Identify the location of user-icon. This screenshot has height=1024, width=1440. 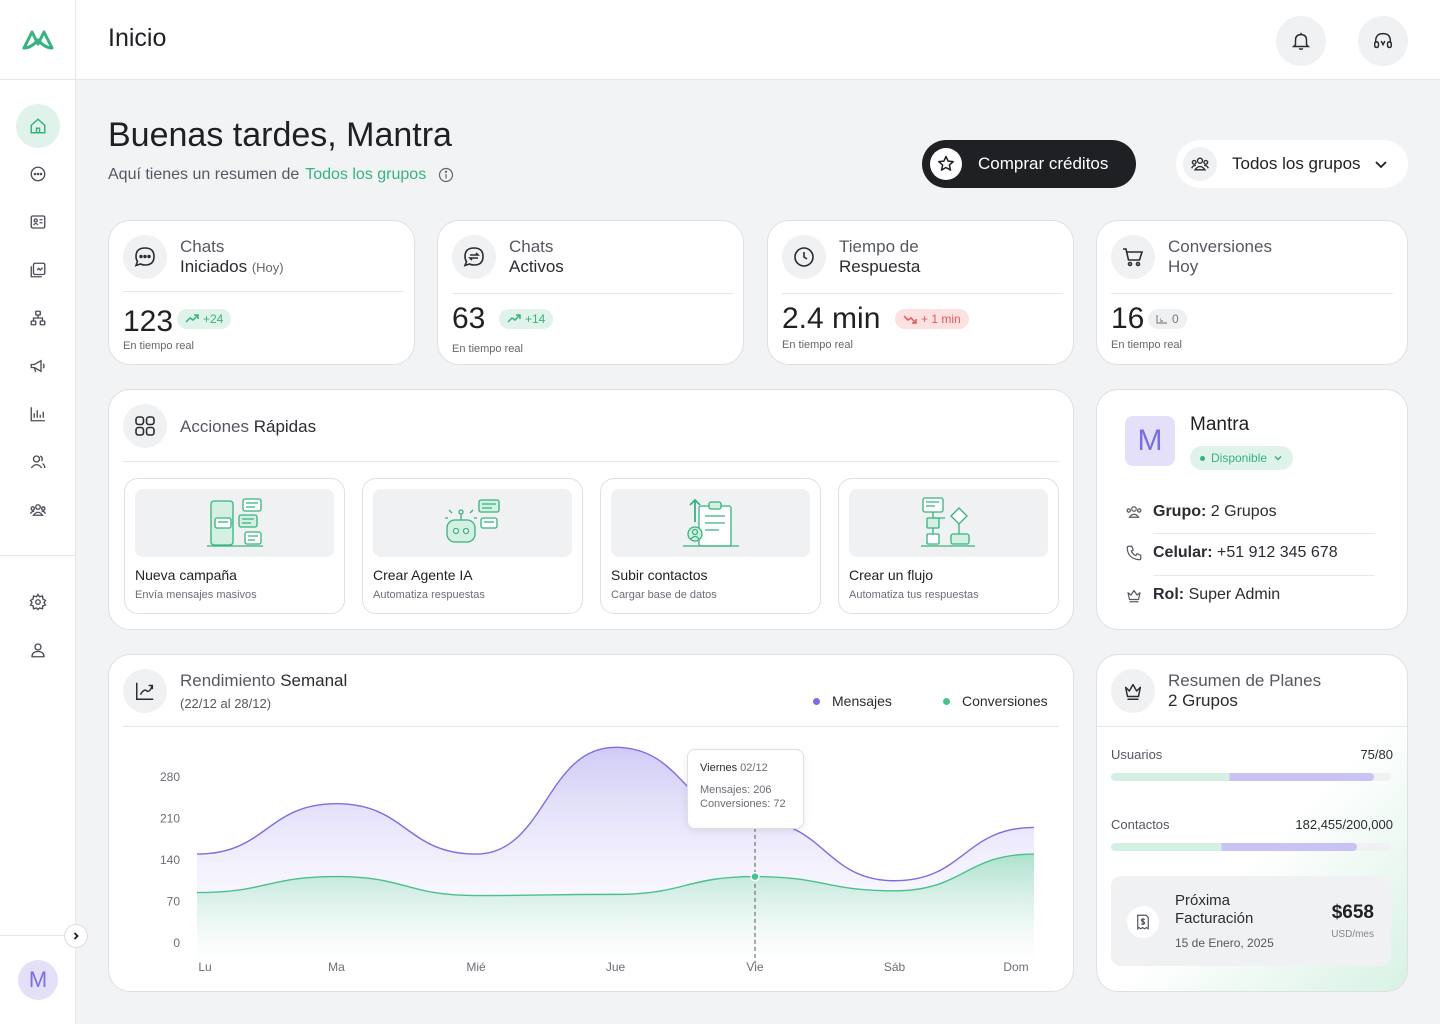
(38, 650).